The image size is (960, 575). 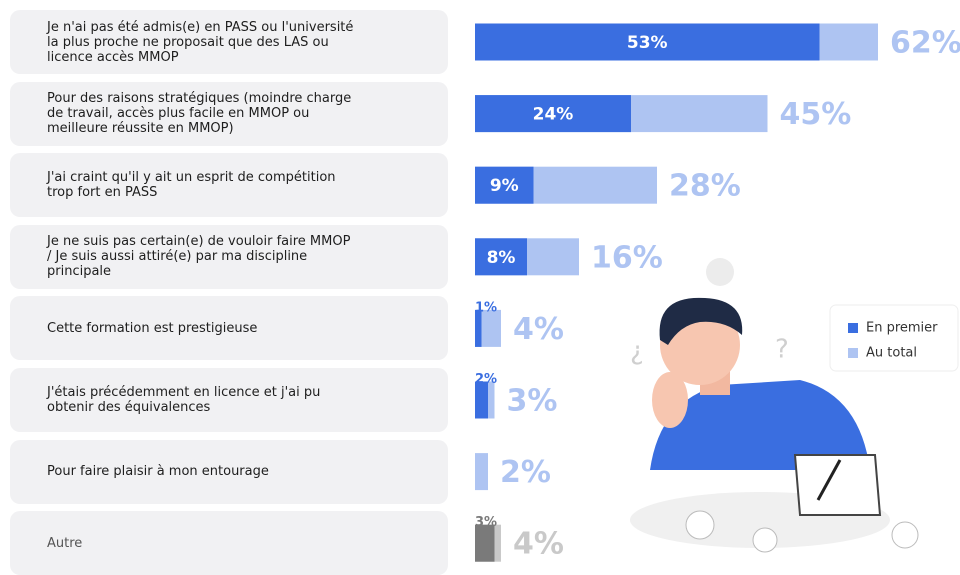 What do you see at coordinates (229, 328) in the screenshot?
I see `category-label: Cette formation est prestigieuse` at bounding box center [229, 328].